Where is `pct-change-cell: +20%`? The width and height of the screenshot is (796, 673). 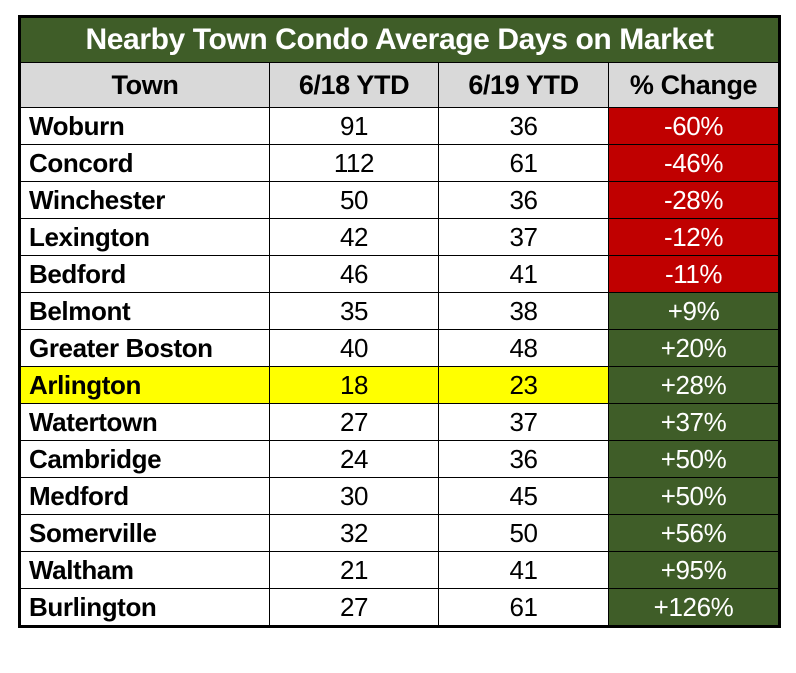 pct-change-cell: +20% is located at coordinates (694, 348).